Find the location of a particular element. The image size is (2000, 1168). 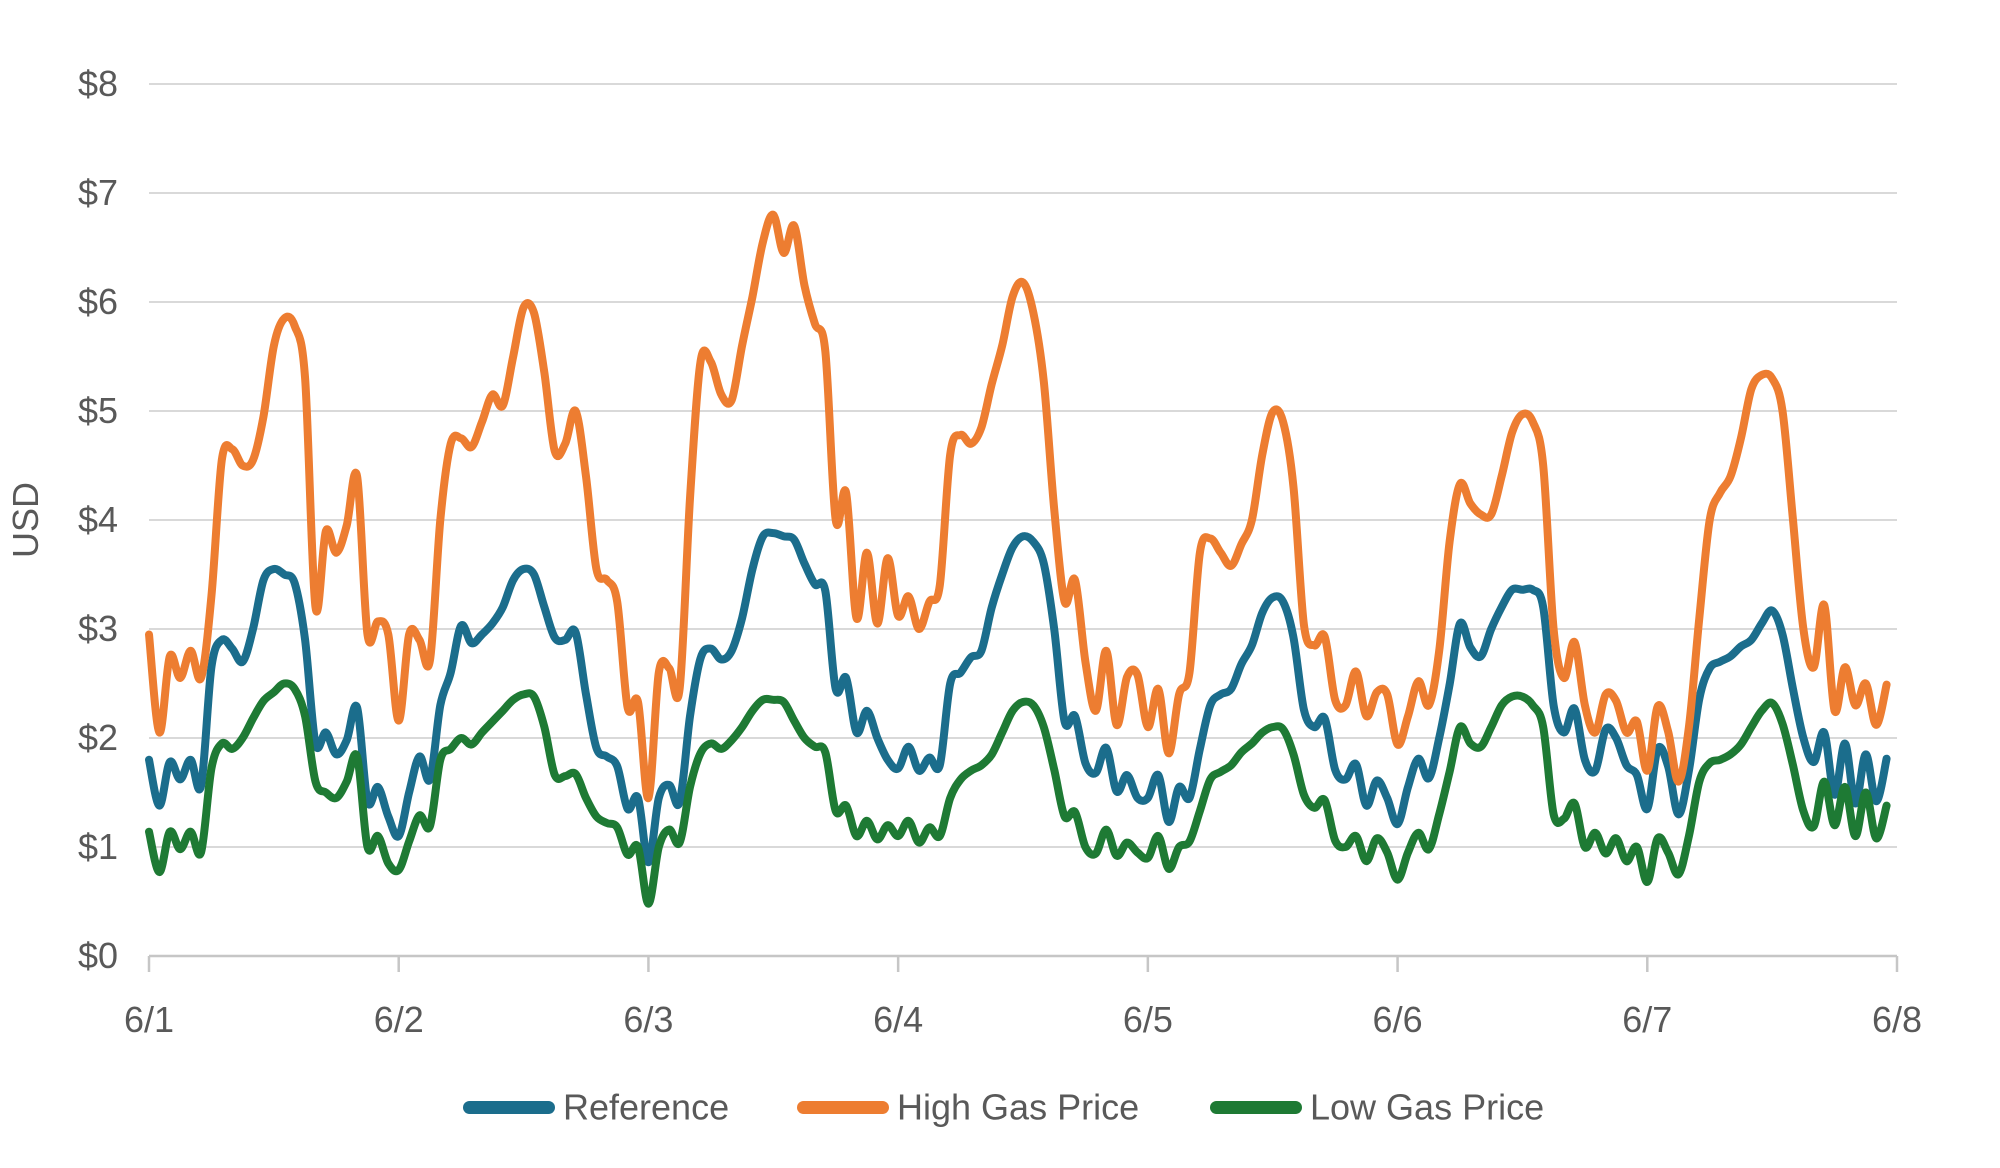

legend-label: High Gas Price is located at coordinates (1018, 1107).